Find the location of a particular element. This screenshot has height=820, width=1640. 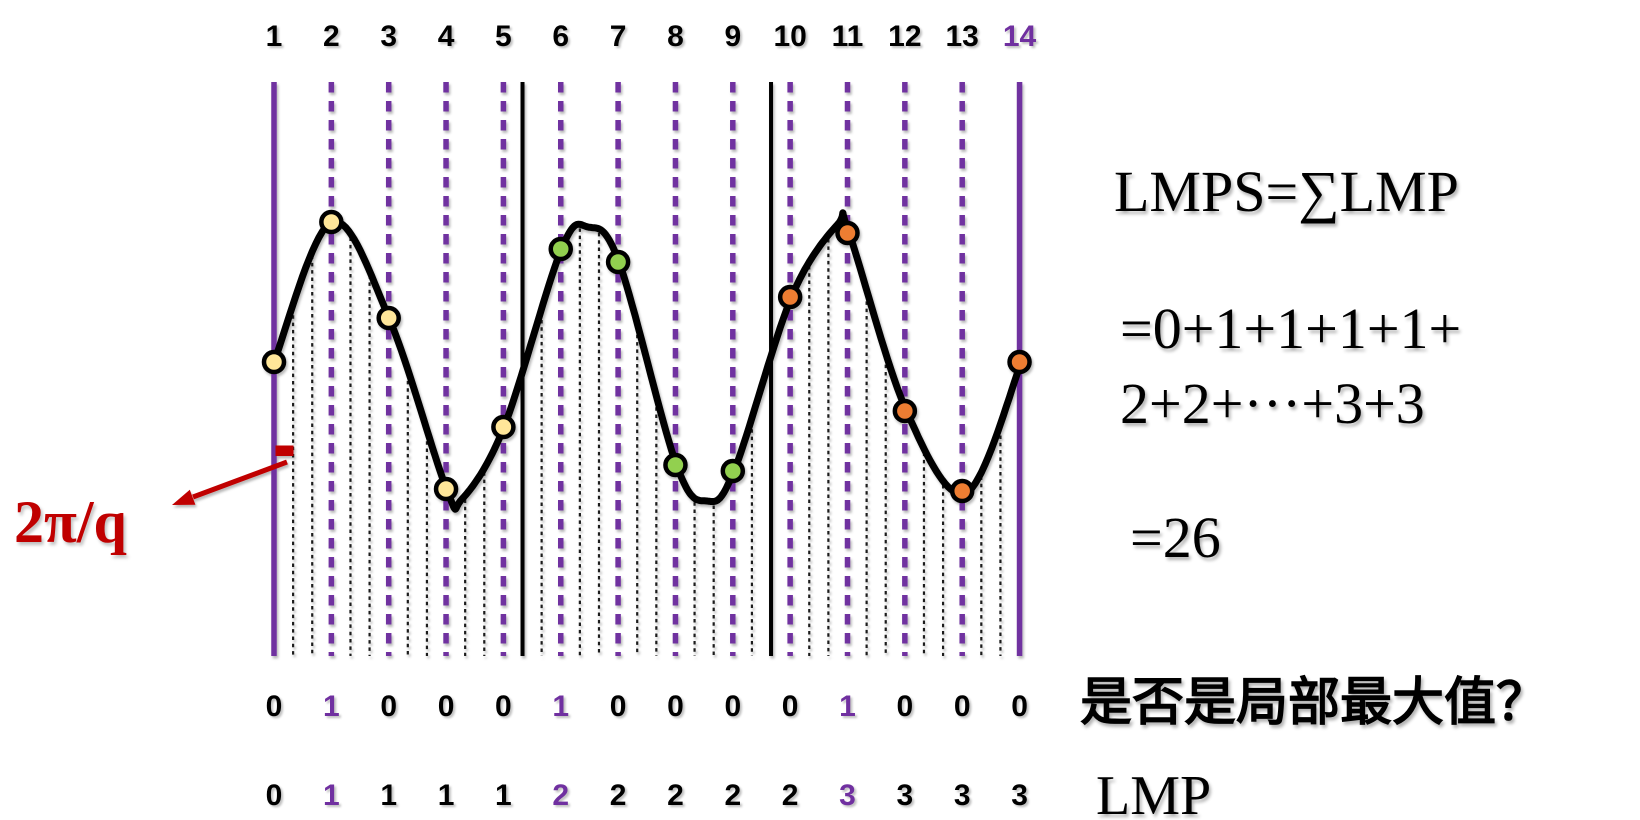

flag-value-11: 1 is located at coordinates (847, 706).